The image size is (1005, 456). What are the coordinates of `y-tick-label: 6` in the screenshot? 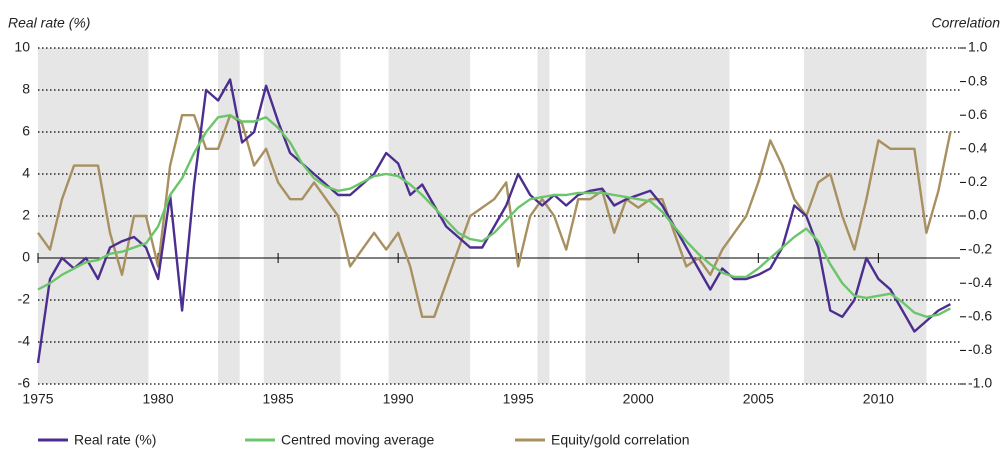 It's located at (26, 131).